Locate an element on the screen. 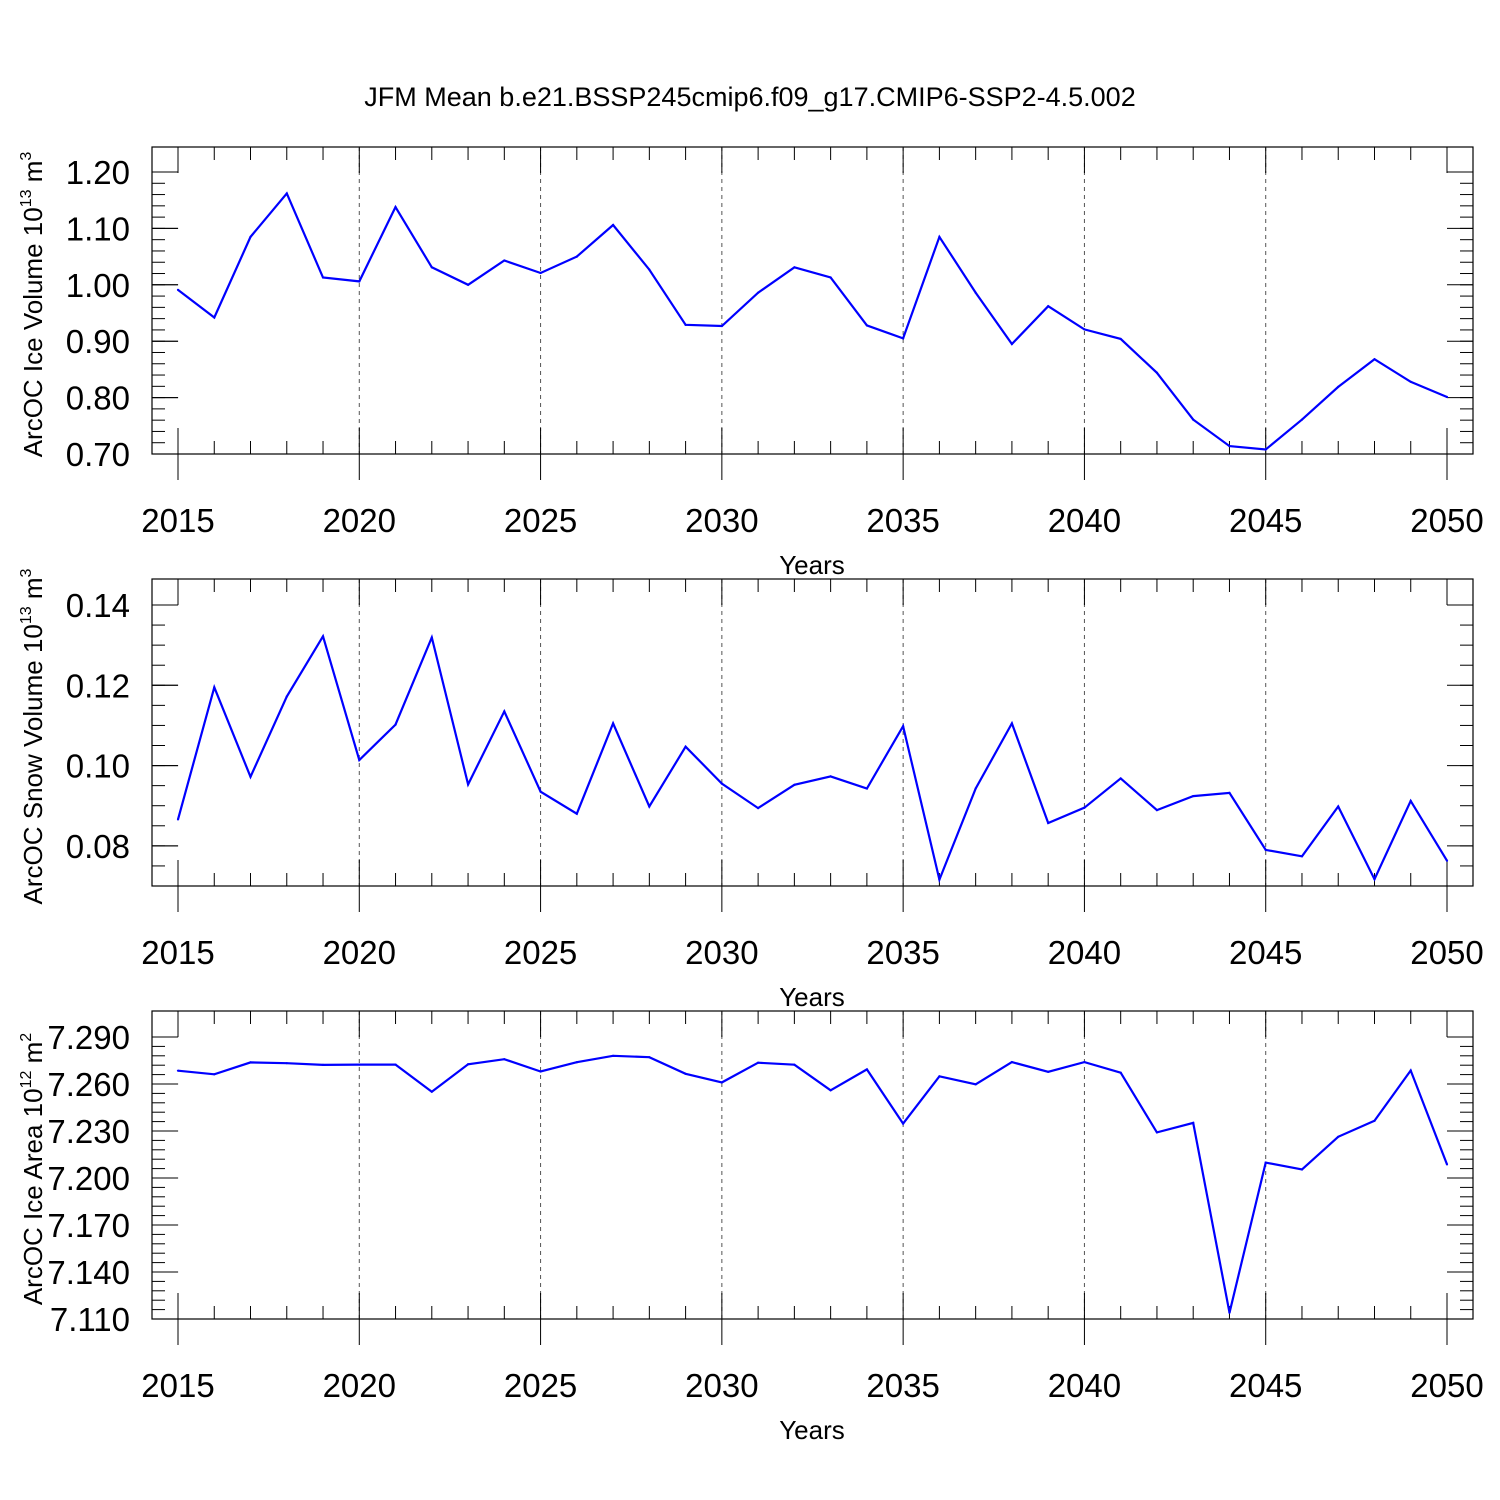 The width and height of the screenshot is (1500, 1500). y-axis-title-exponent: 12 is located at coordinates (26, 1080).